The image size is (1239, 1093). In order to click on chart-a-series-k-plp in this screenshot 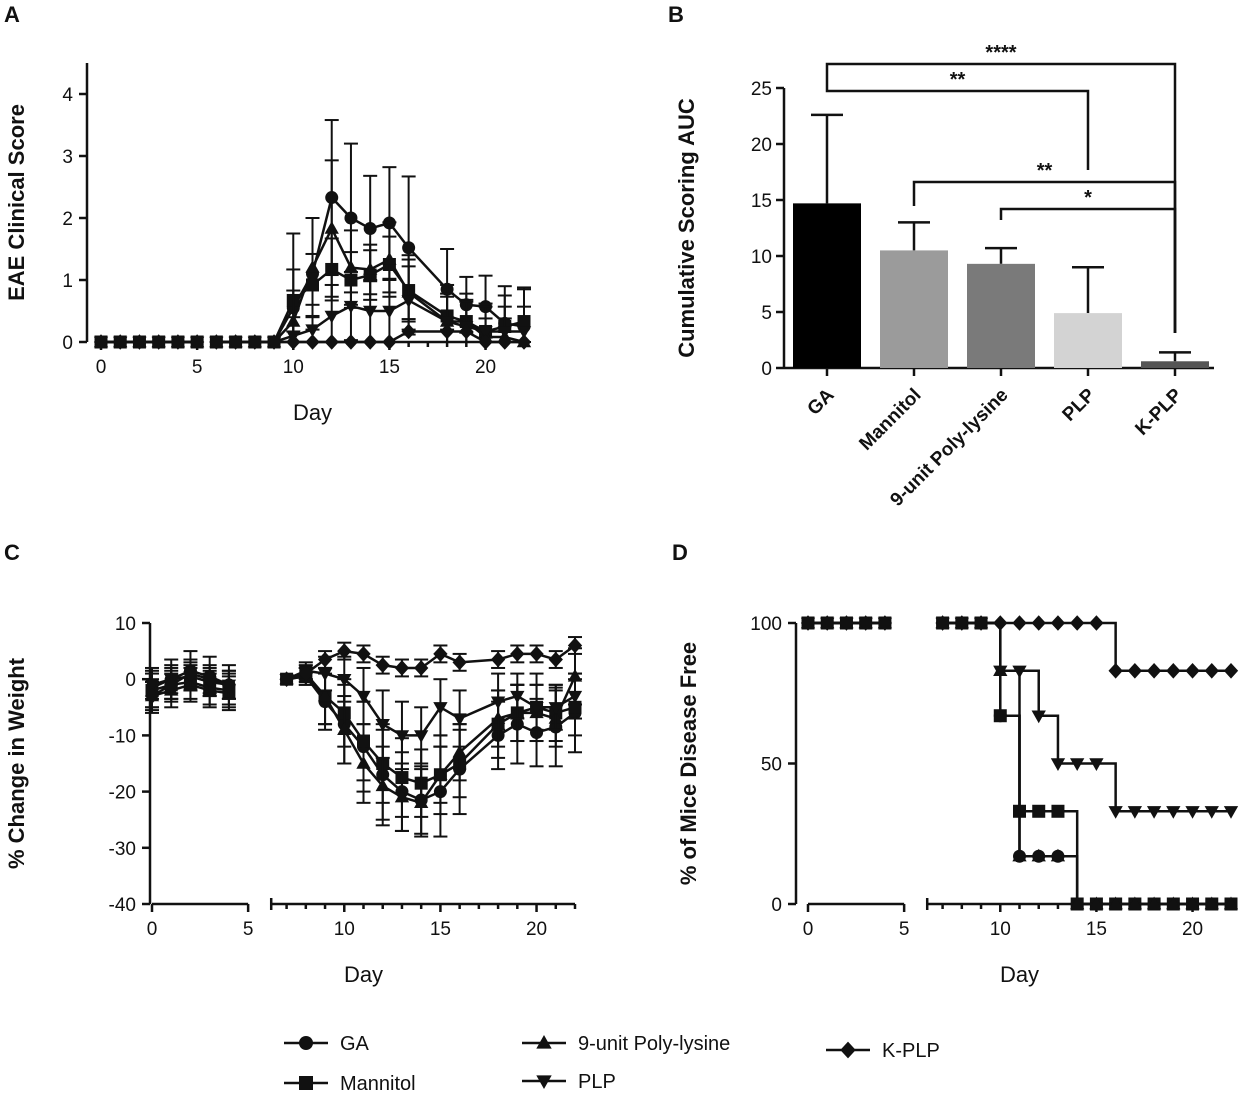, I will do `click(312, 336)`.